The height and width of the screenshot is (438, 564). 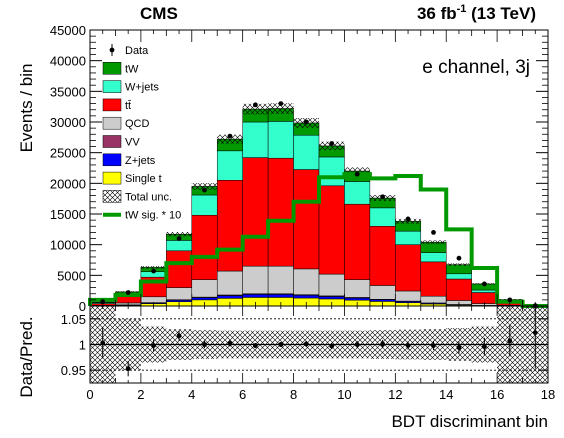 I want to click on legend-label: Single t, so click(x=143, y=179).